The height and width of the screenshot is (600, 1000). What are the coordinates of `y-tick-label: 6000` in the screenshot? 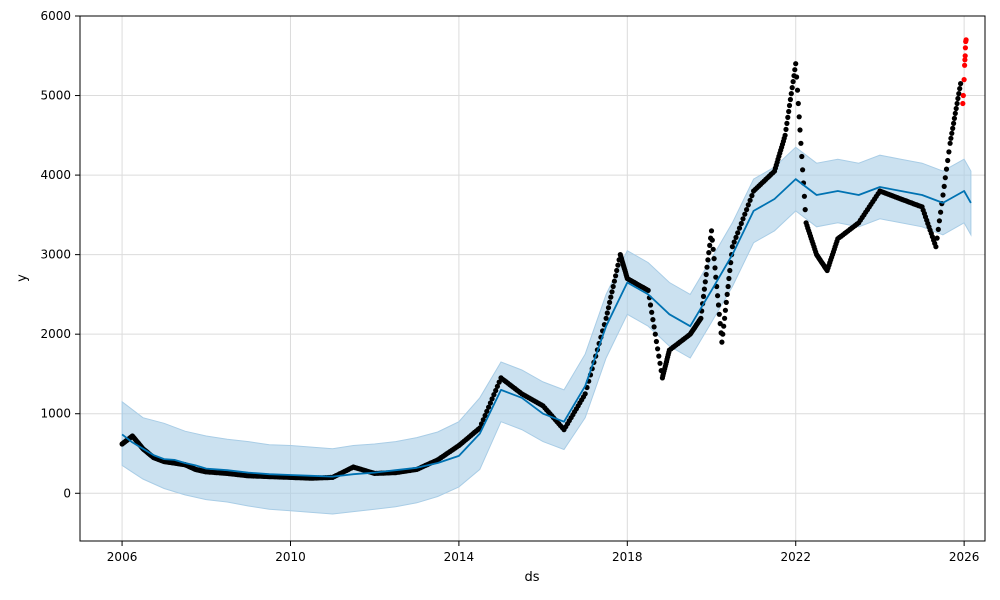 It's located at (55, 16).